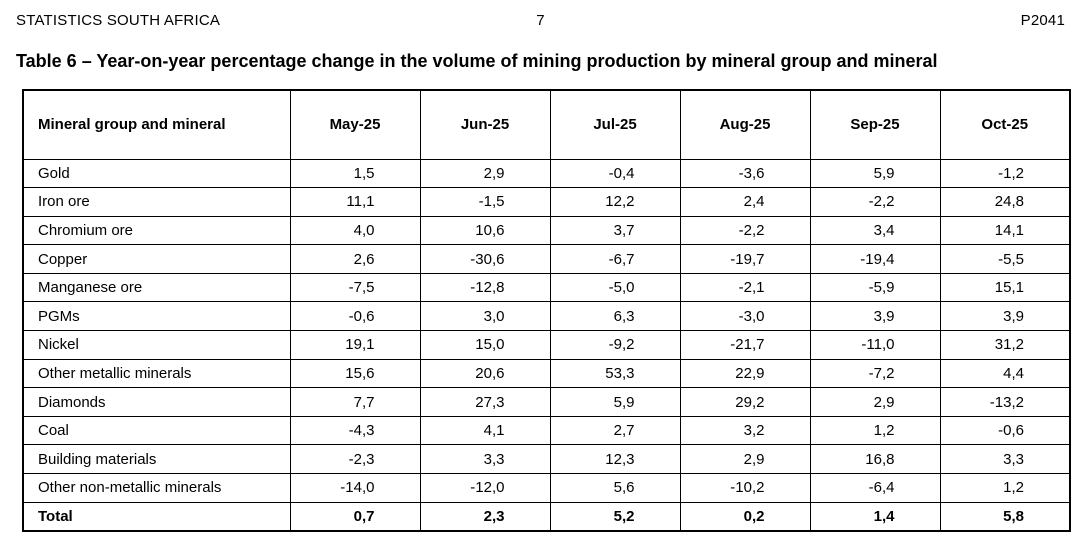 Image resolution: width=1083 pixels, height=539 pixels. What do you see at coordinates (1005, 287) in the screenshot?
I see `value-cell: 15,1` at bounding box center [1005, 287].